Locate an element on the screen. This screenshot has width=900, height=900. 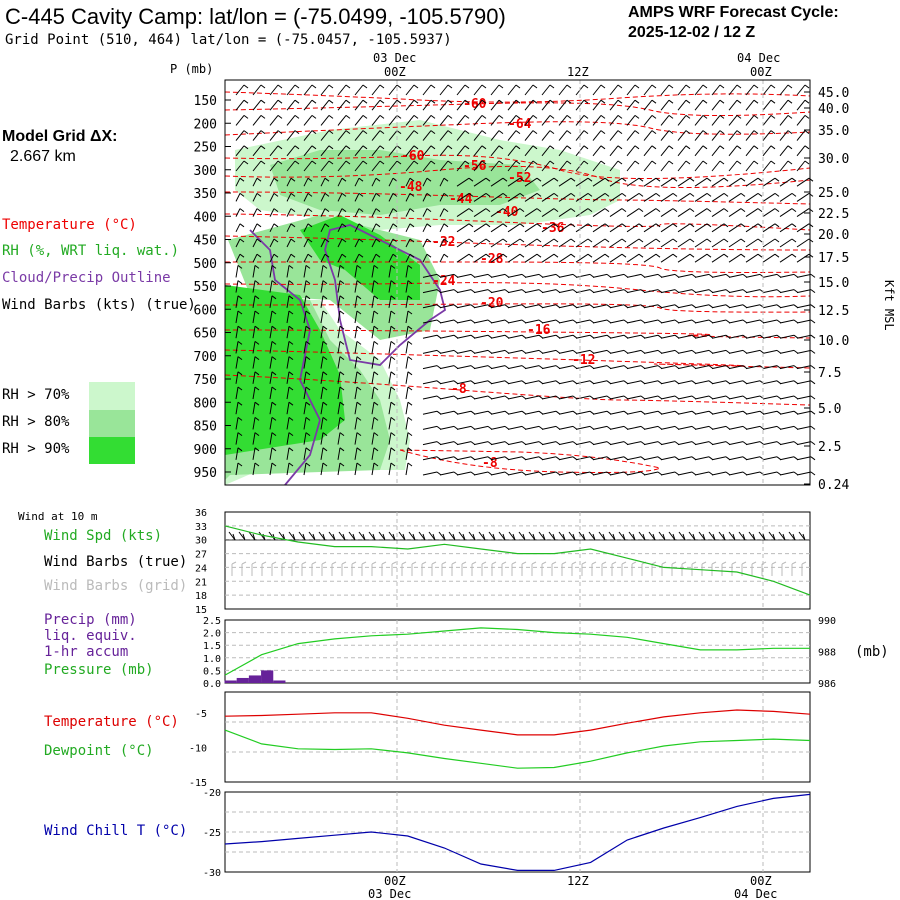
rh-80-swatch is located at coordinates (112, 423).